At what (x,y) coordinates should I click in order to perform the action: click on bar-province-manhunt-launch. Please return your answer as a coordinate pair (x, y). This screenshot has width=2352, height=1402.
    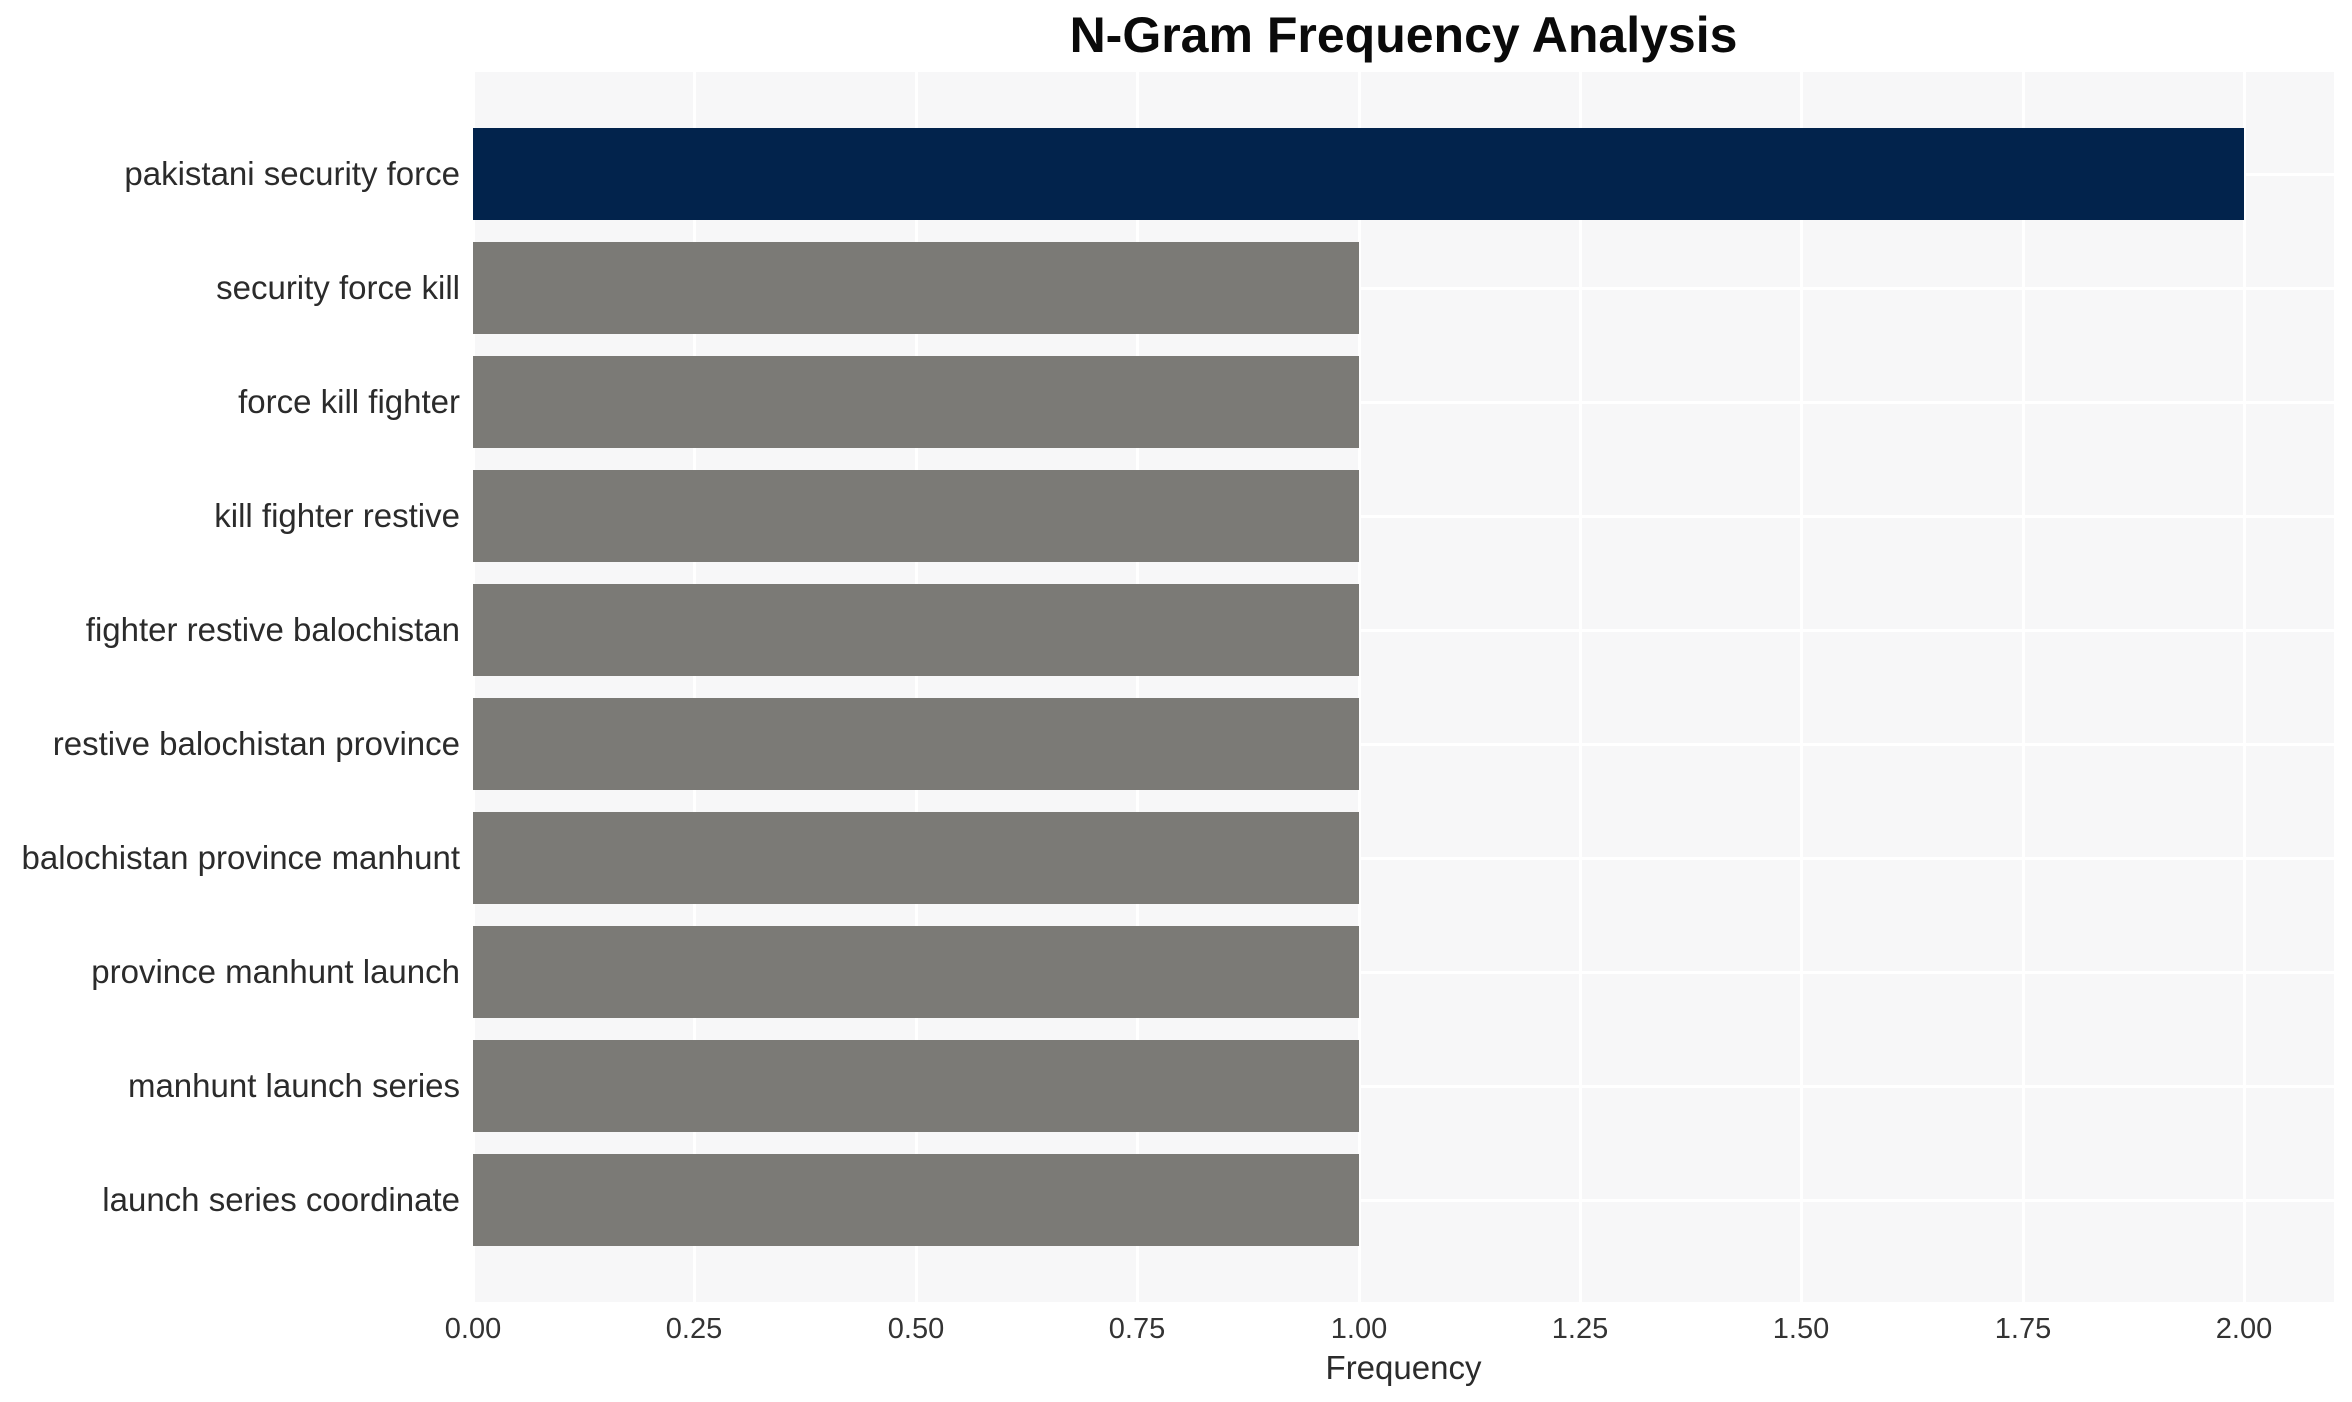
    Looking at the image, I should click on (916, 972).